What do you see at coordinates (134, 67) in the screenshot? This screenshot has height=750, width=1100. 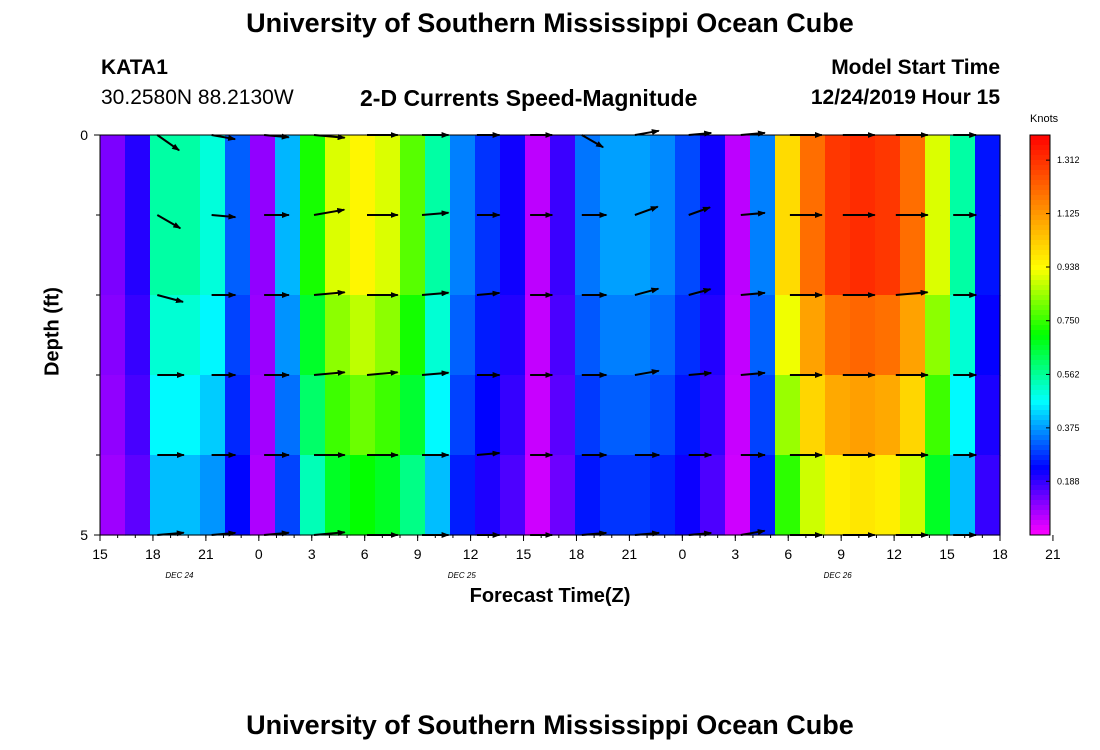 I see `station-id: KATA1` at bounding box center [134, 67].